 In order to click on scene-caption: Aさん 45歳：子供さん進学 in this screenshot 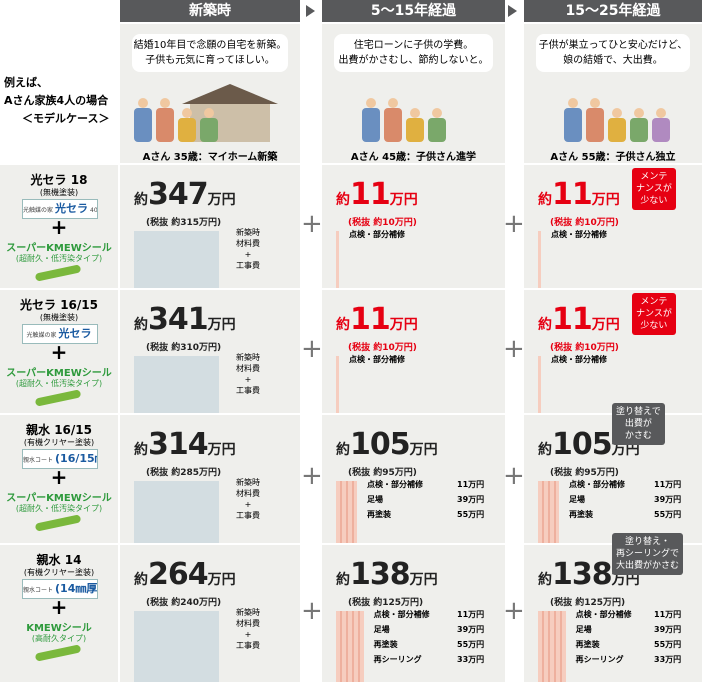, I will do `click(413, 157)`.